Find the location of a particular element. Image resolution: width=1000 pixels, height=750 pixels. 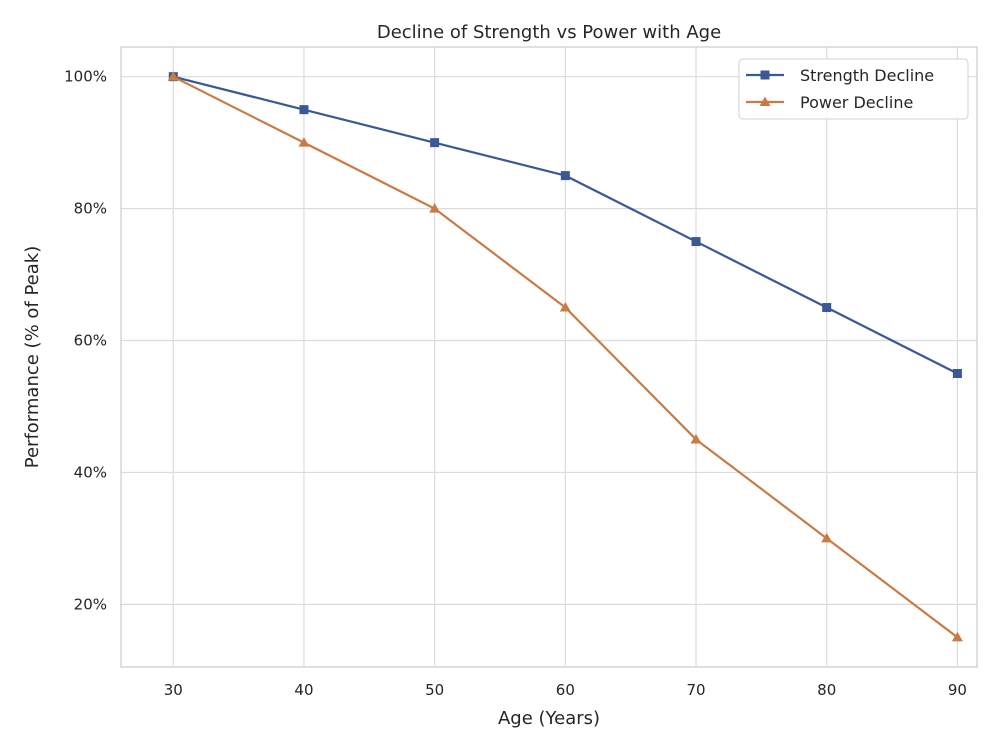

x-axis: 30 40 50 60 70 80 90 is located at coordinates (565, 690).